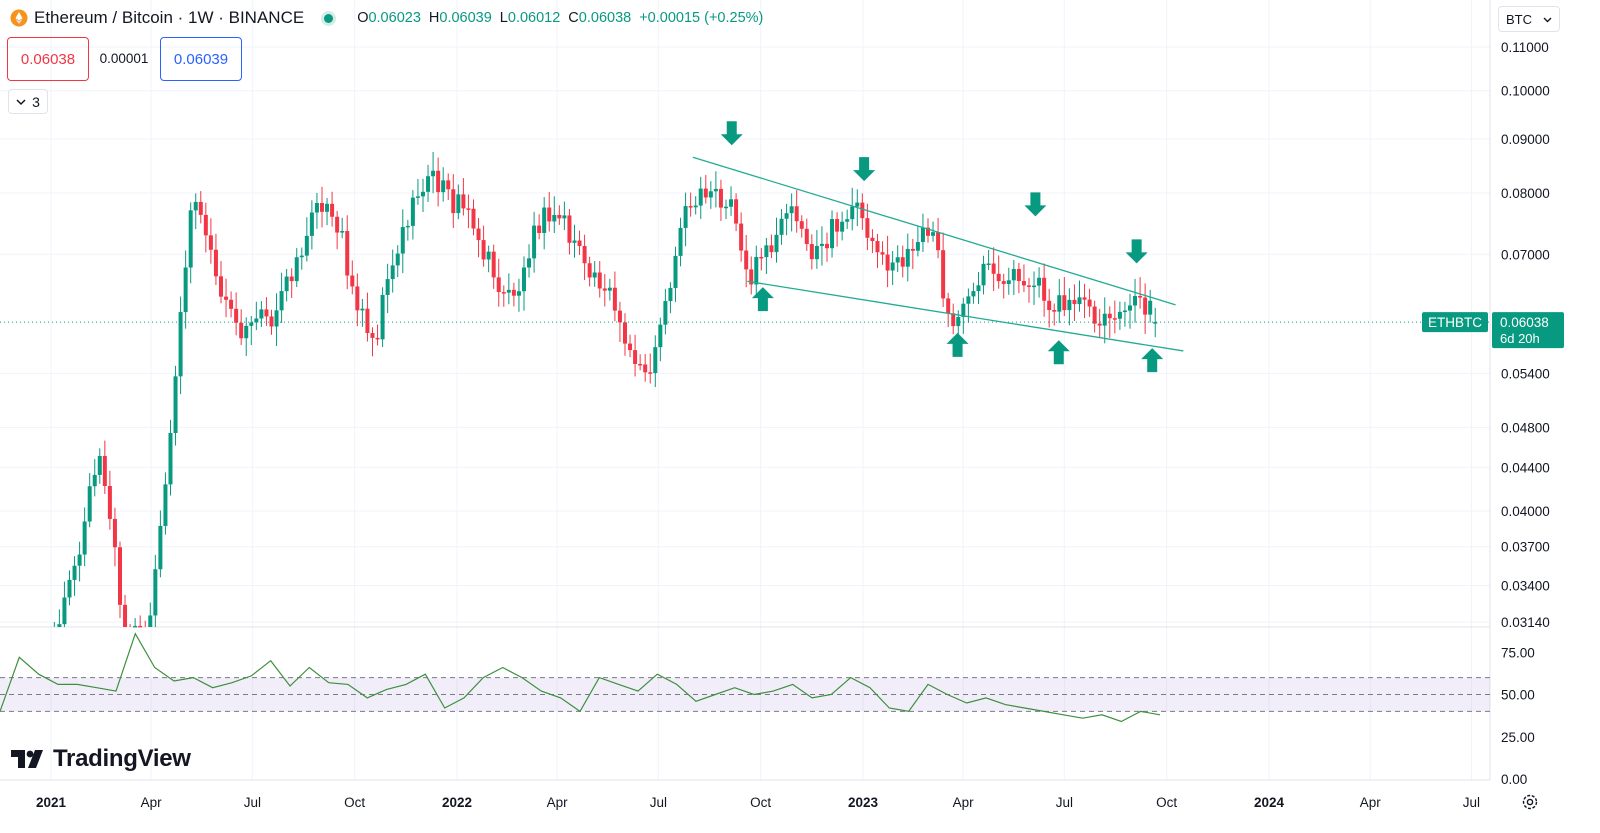  I want to click on spread-value: 0.00001, so click(124, 58).